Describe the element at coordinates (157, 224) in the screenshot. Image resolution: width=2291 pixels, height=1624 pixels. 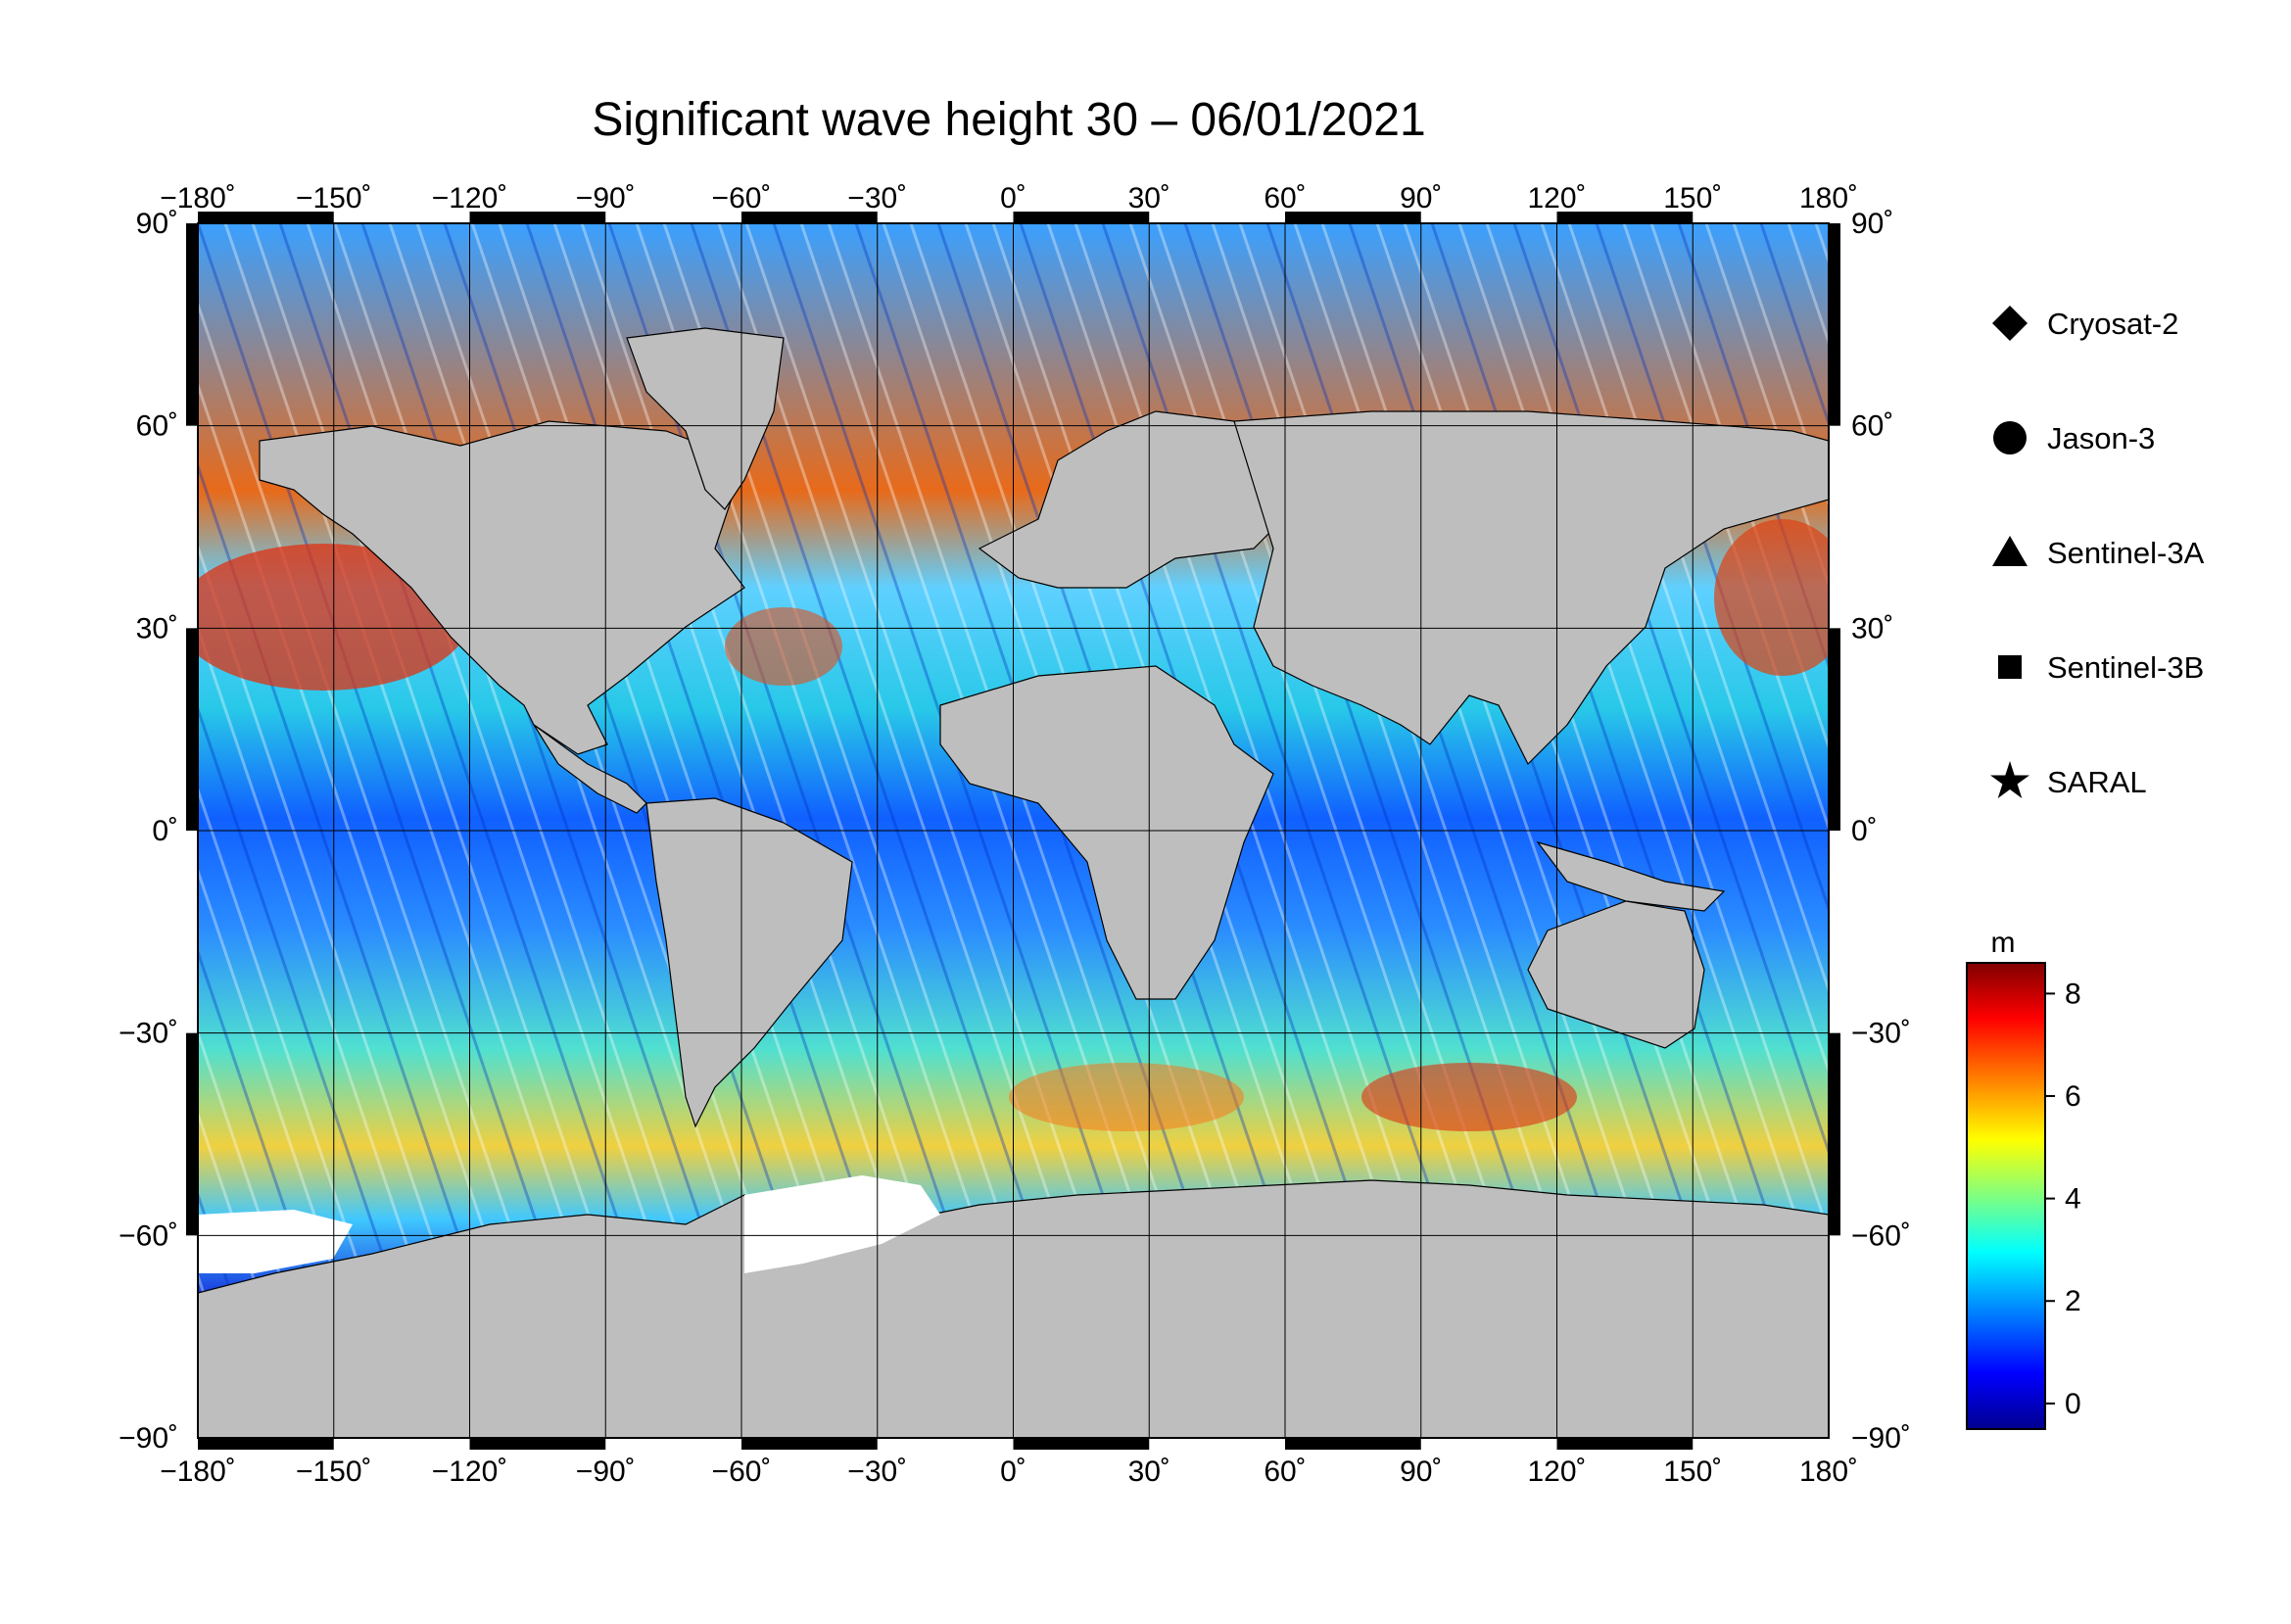
I see `lat-label-left: 90˚` at that location.